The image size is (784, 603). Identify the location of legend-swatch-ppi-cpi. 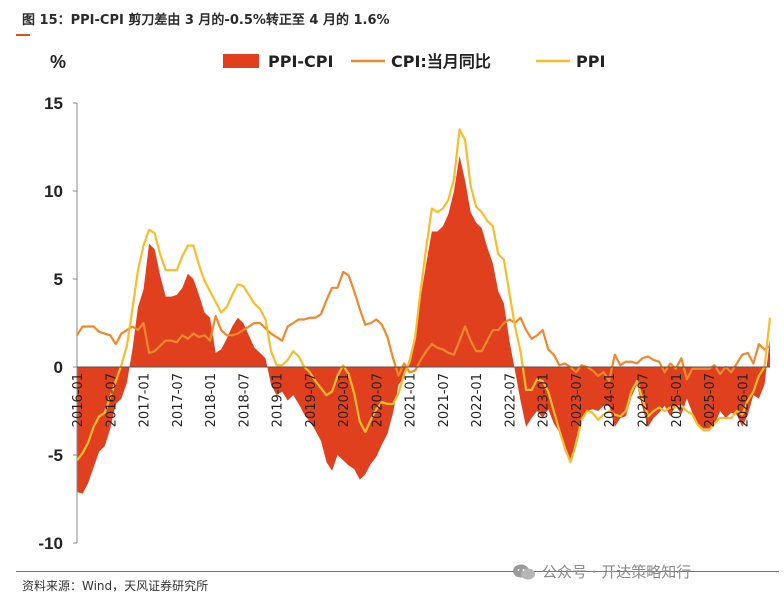
(241, 61).